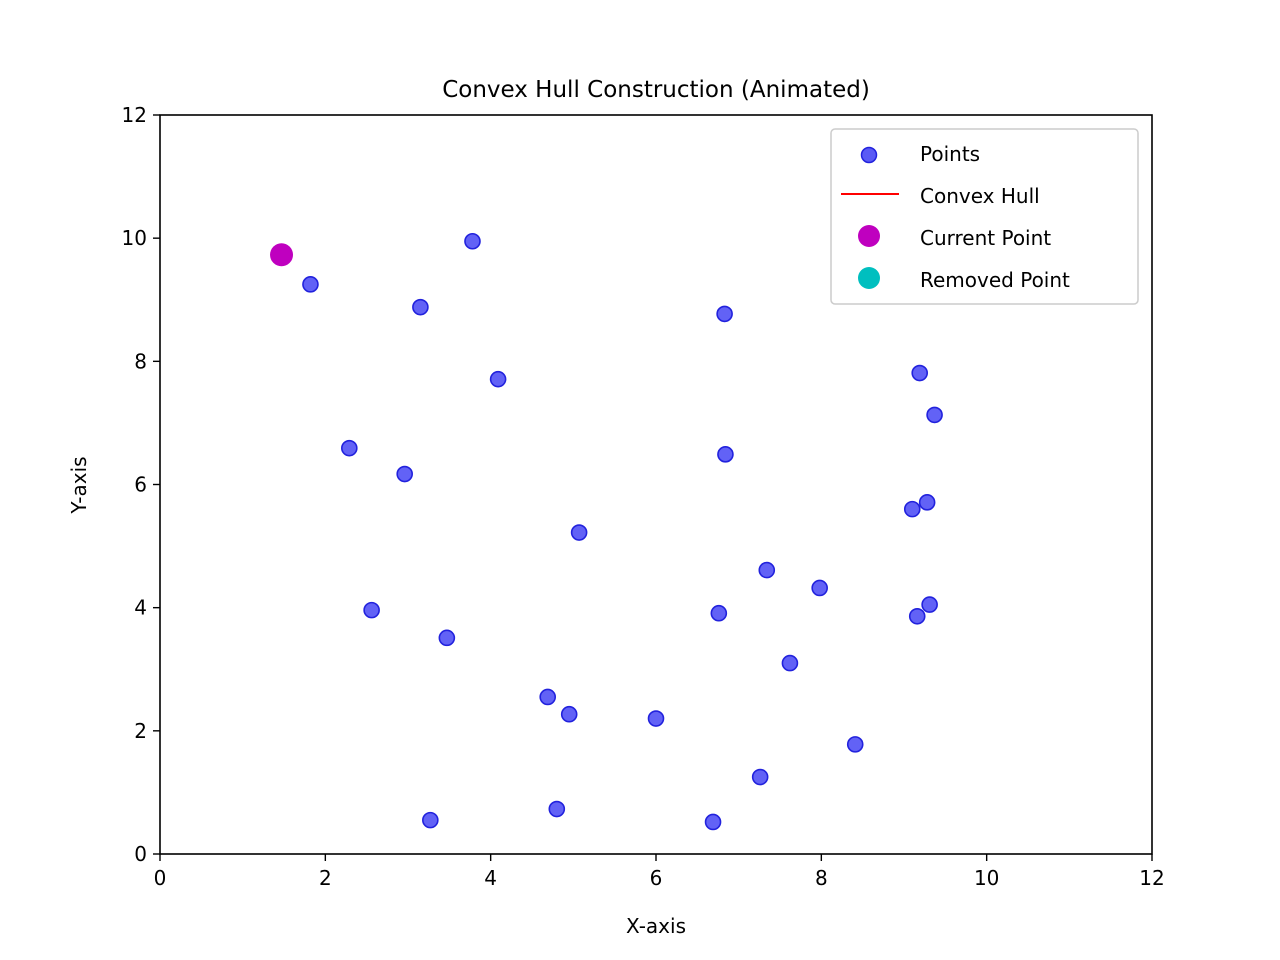 The width and height of the screenshot is (1280, 960). What do you see at coordinates (490, 878) in the screenshot?
I see `x-tick-label: 4` at bounding box center [490, 878].